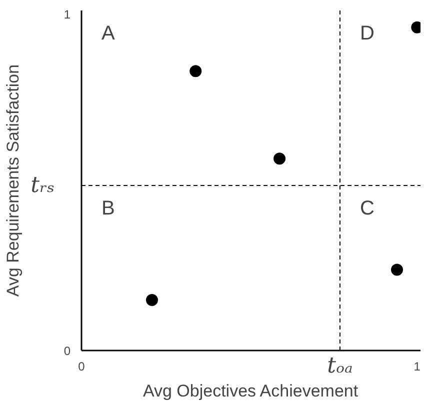 This screenshot has height=408, width=424. Describe the element at coordinates (367, 33) in the screenshot. I see `annotation: D` at that location.